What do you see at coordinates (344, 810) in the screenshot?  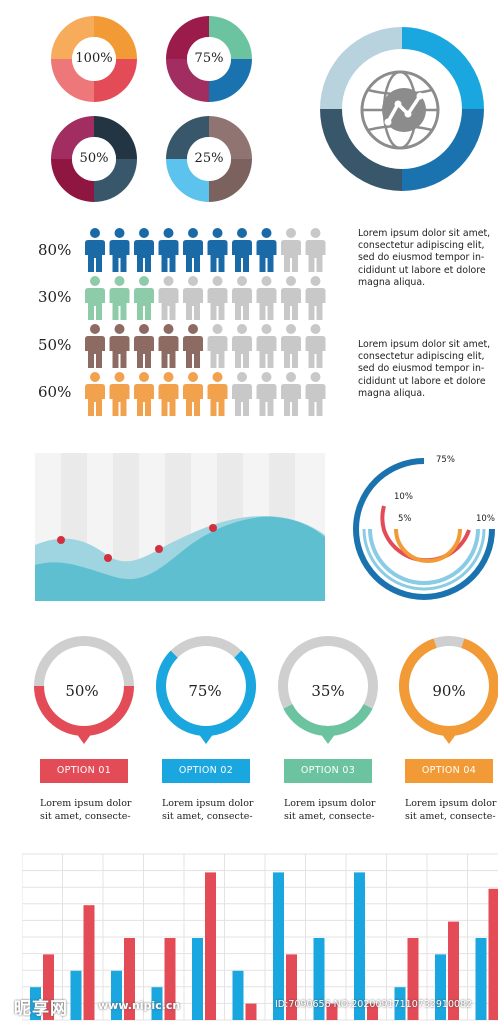 I see `option-3-desc: Lorem ipsum dolor sit amet, consecte-` at bounding box center [344, 810].